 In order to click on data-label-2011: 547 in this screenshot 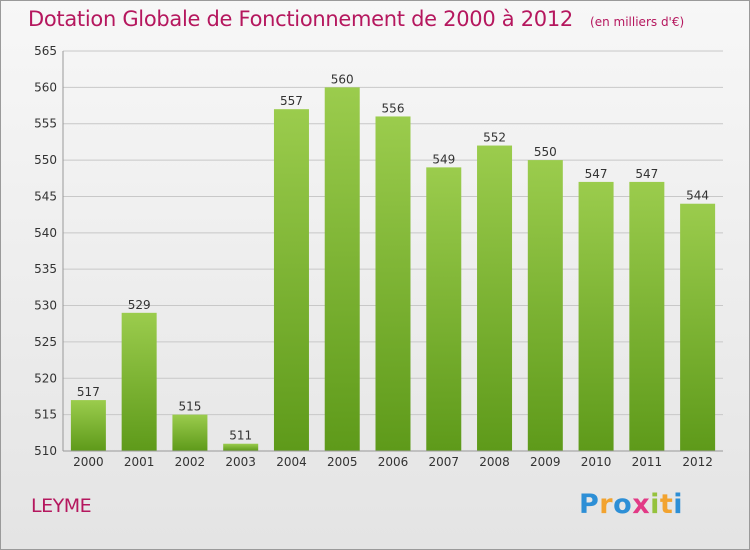, I will do `click(646, 174)`.